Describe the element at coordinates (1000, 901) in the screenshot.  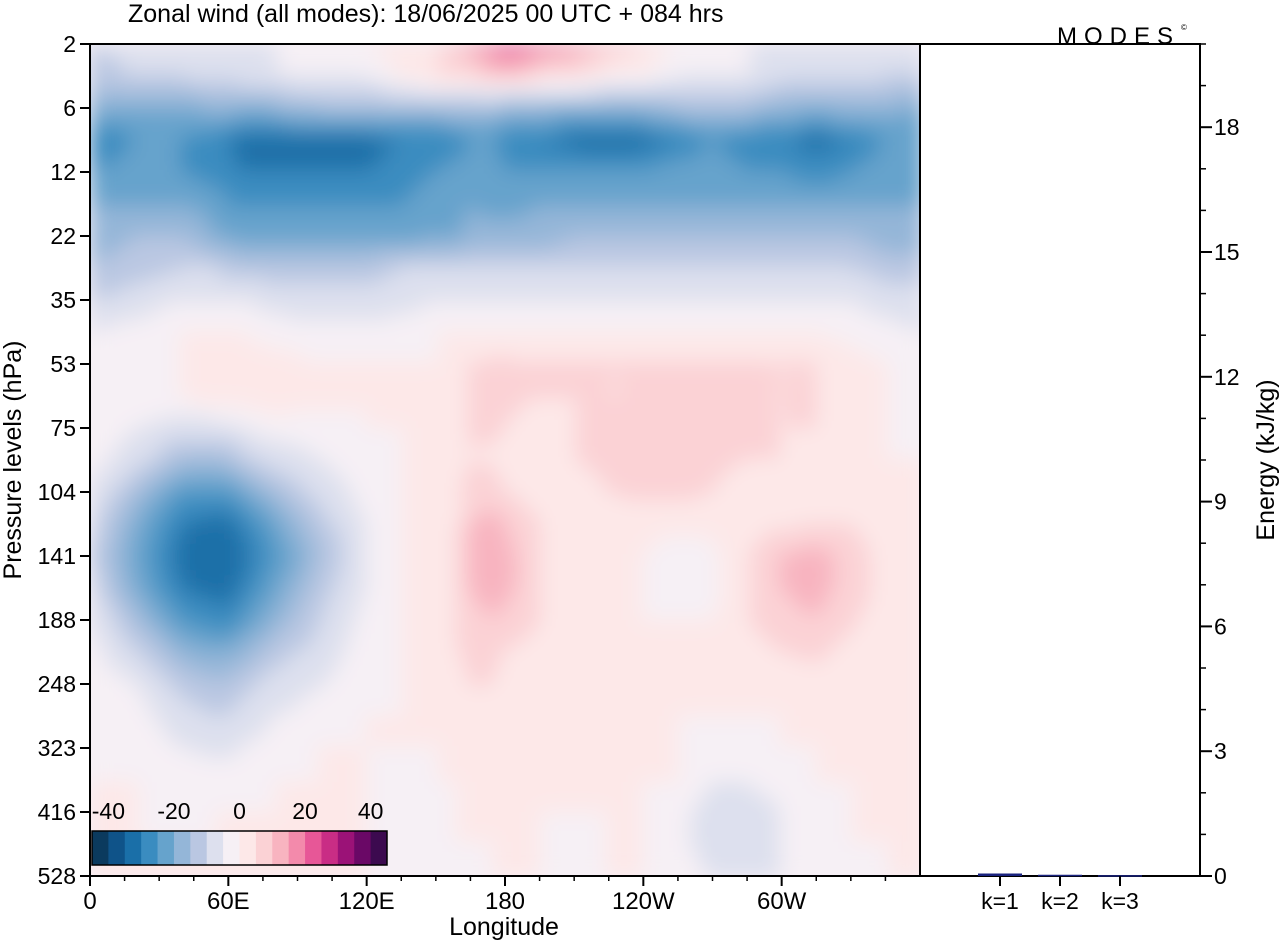
I see `energy-category-label: k=1` at that location.